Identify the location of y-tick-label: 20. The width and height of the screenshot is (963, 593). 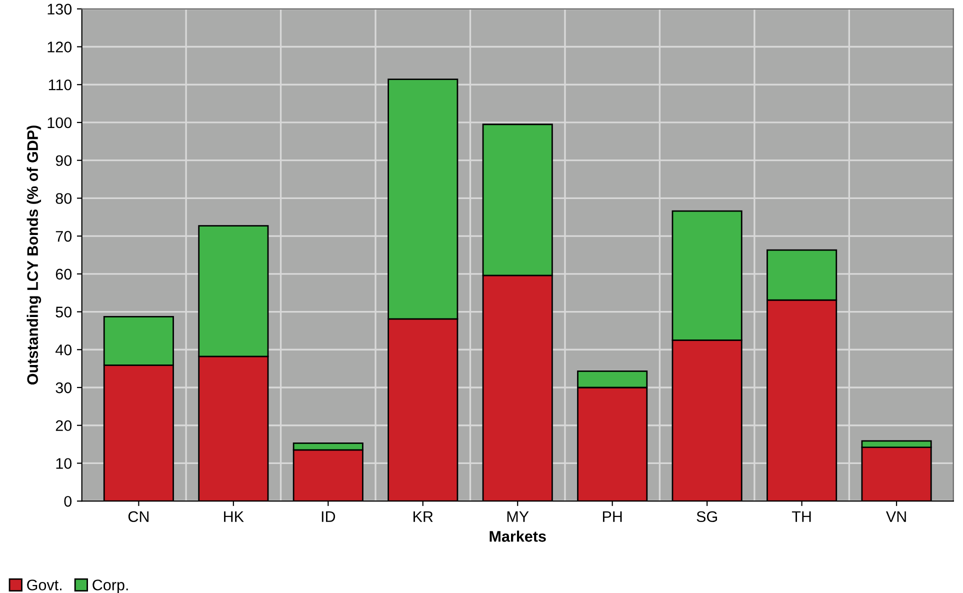
(64, 426).